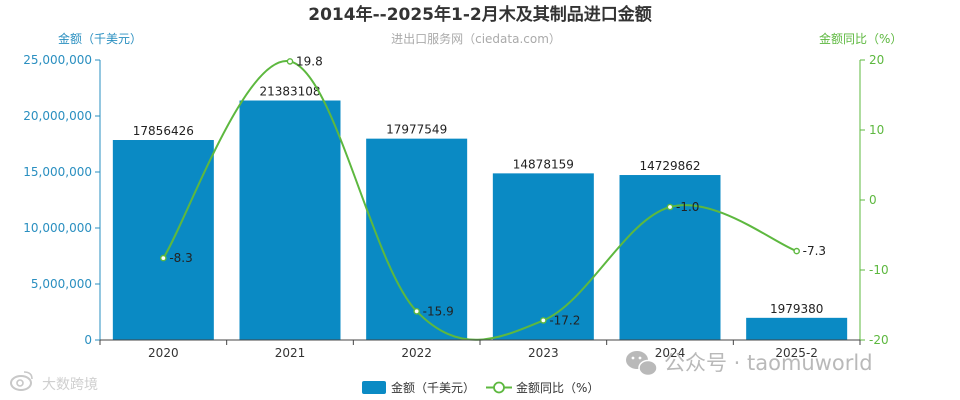  What do you see at coordinates (433, 387) in the screenshot?
I see `legend-bar-label: 金额（千美元）` at bounding box center [433, 387].